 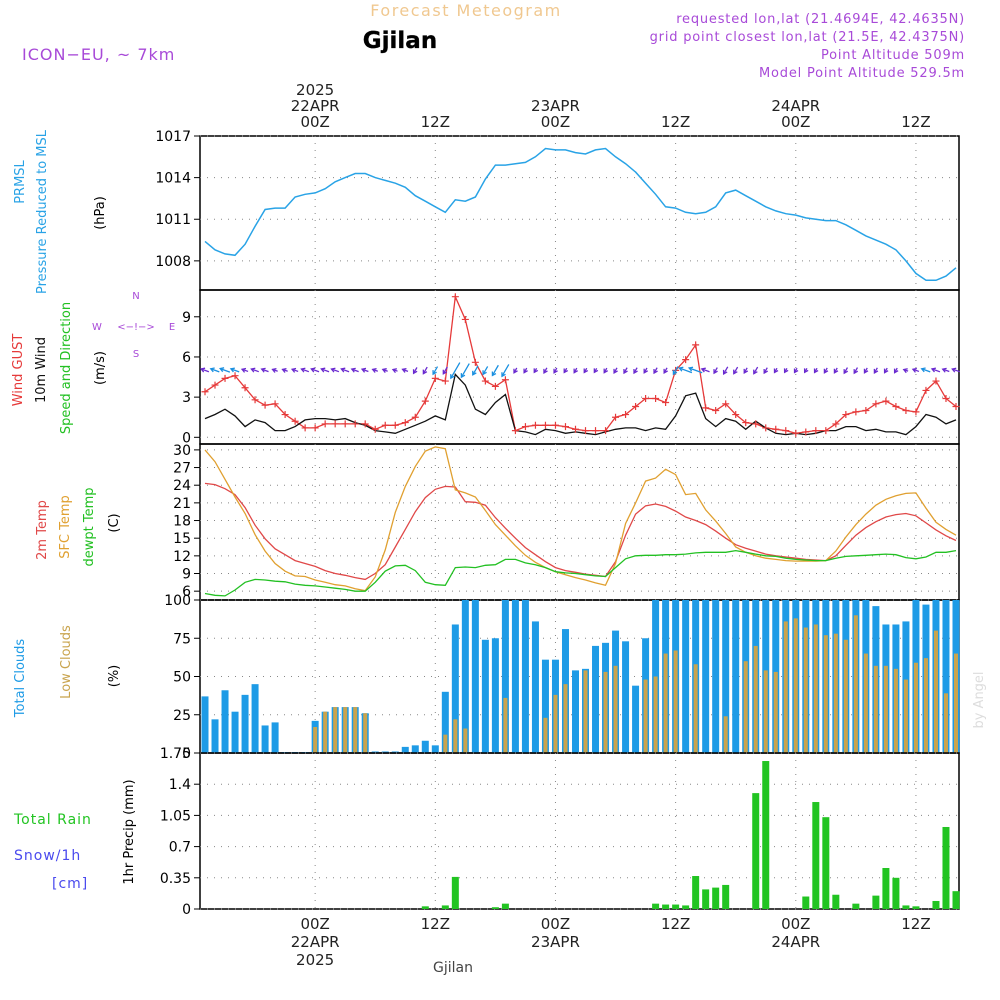 What do you see at coordinates (20, 181) in the screenshot?
I see `pressure-label-1: PRMSL` at bounding box center [20, 181].